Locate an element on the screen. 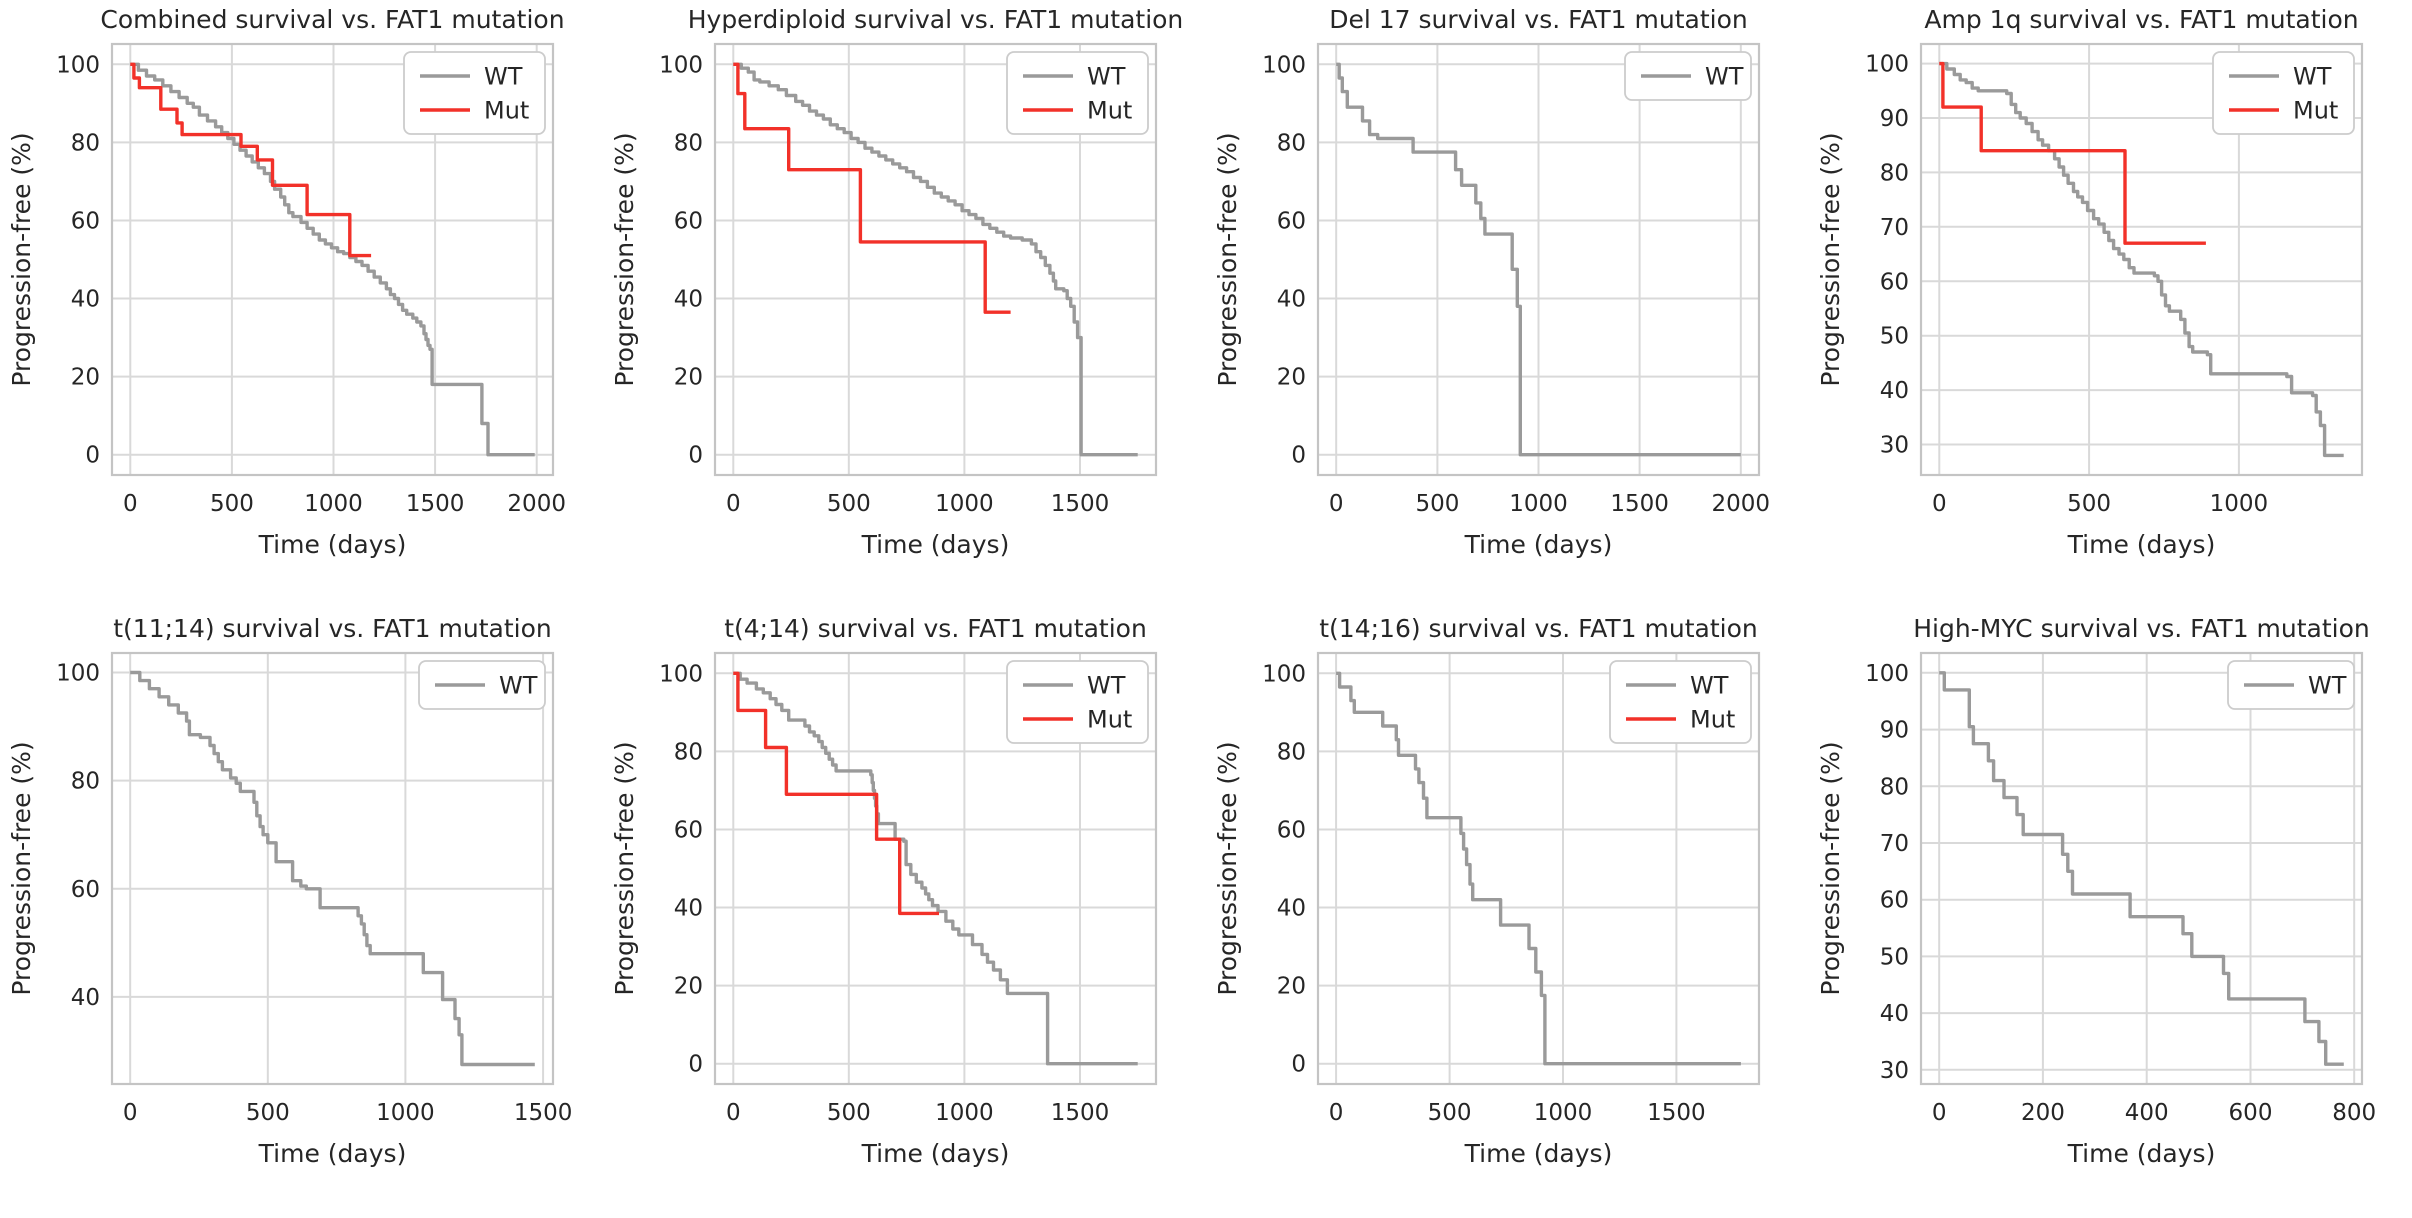  y-tick-labels: 0 20 40 60 80 100 is located at coordinates (1284, 869).